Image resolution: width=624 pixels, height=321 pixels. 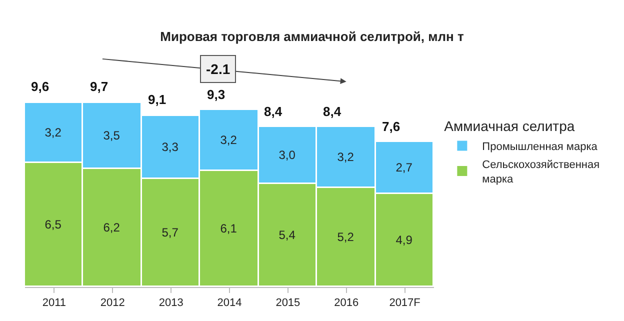 What do you see at coordinates (54, 303) in the screenshot?
I see `x-tick-label: 2011` at bounding box center [54, 303].